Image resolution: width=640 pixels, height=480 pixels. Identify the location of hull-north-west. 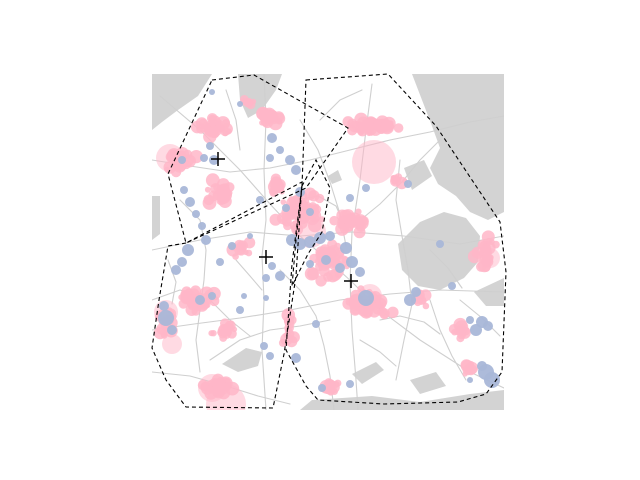
(258, 159).